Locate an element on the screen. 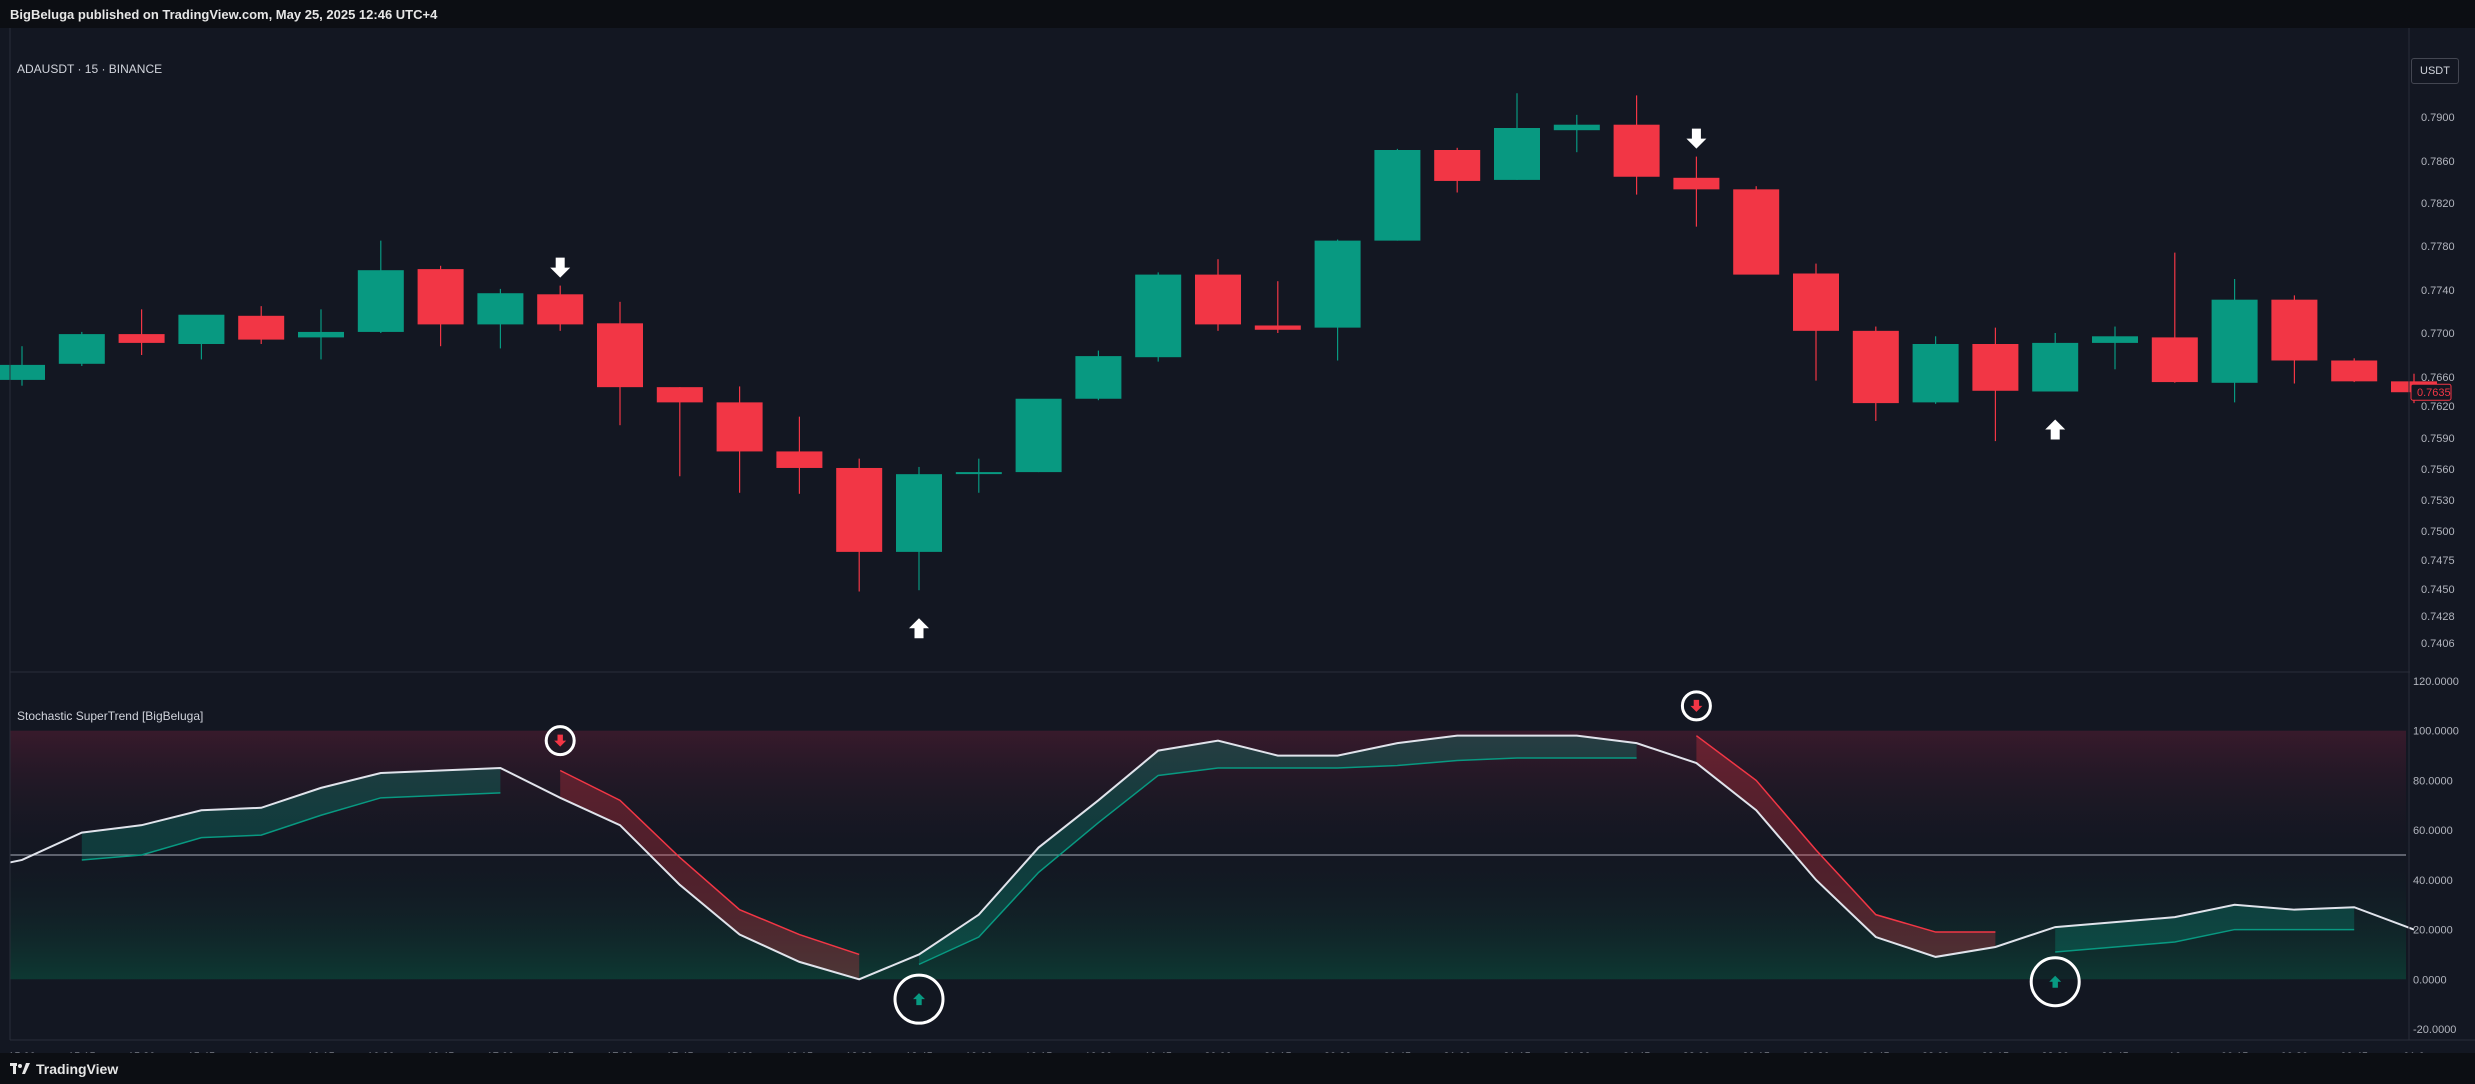 Image resolution: width=2475 pixels, height=1084 pixels. symbol-label: ADAUSDT · 15 · BINANCE is located at coordinates (90, 69).